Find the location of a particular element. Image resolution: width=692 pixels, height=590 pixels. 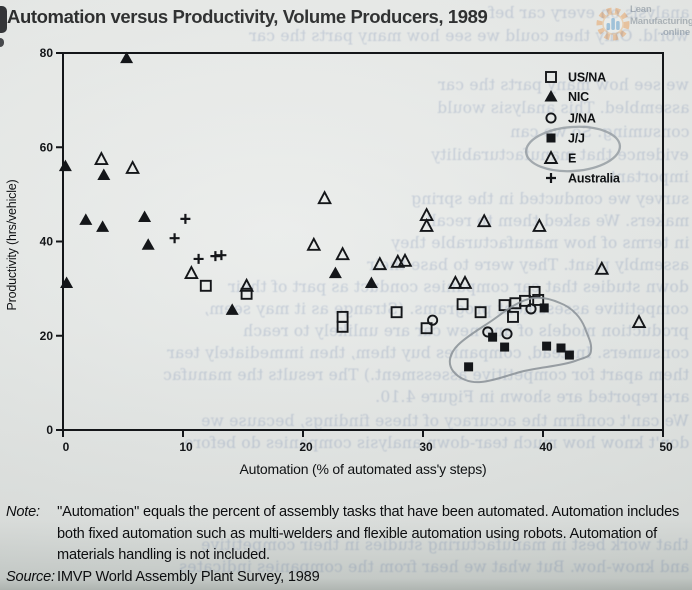

x-tick-label: 20 is located at coordinates (306, 447).